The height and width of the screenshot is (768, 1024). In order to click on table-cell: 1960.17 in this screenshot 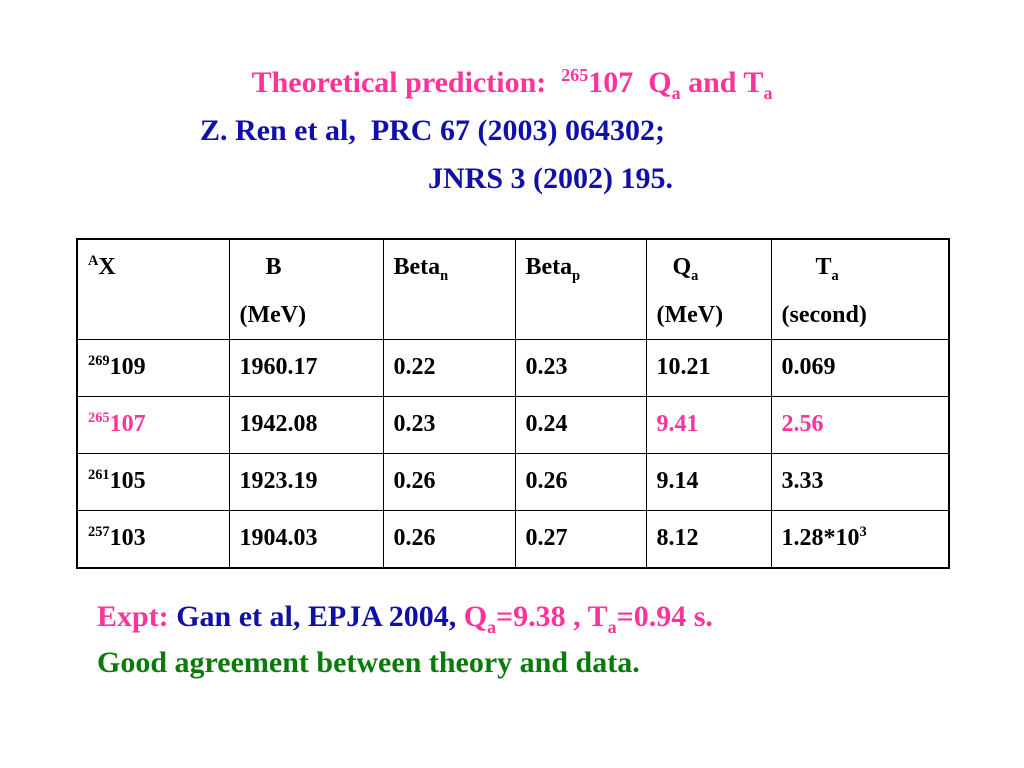, I will do `click(306, 367)`.